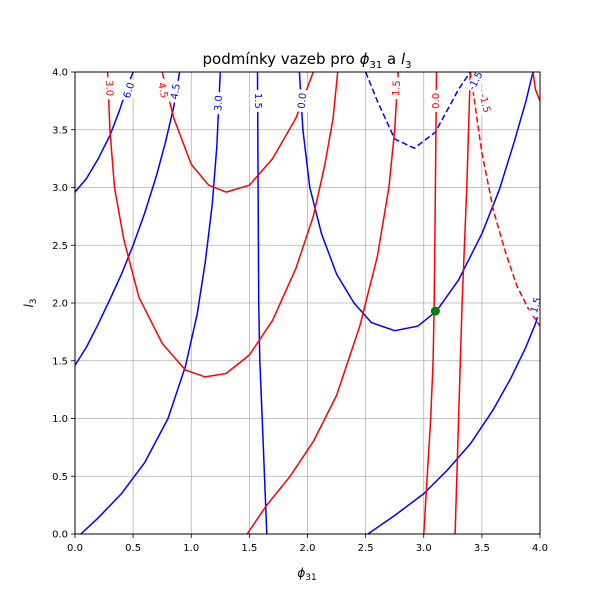  I want to click on x-tick-label: 2.5, so click(366, 548).